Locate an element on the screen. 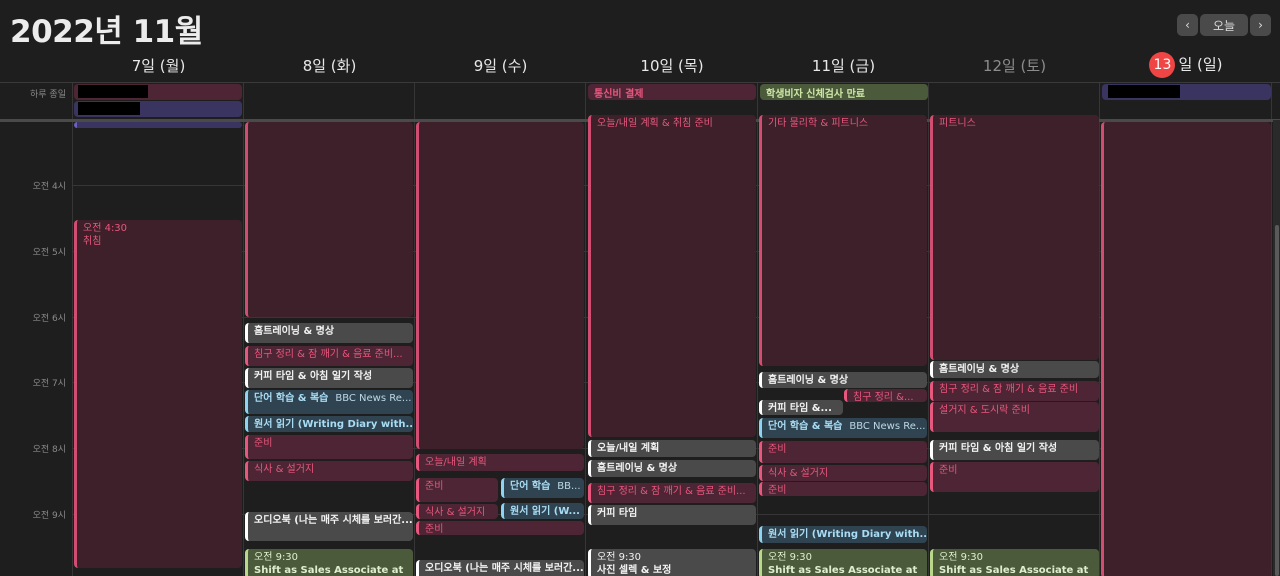 The height and width of the screenshot is (576, 1280). today-badge: 13 is located at coordinates (1162, 65).